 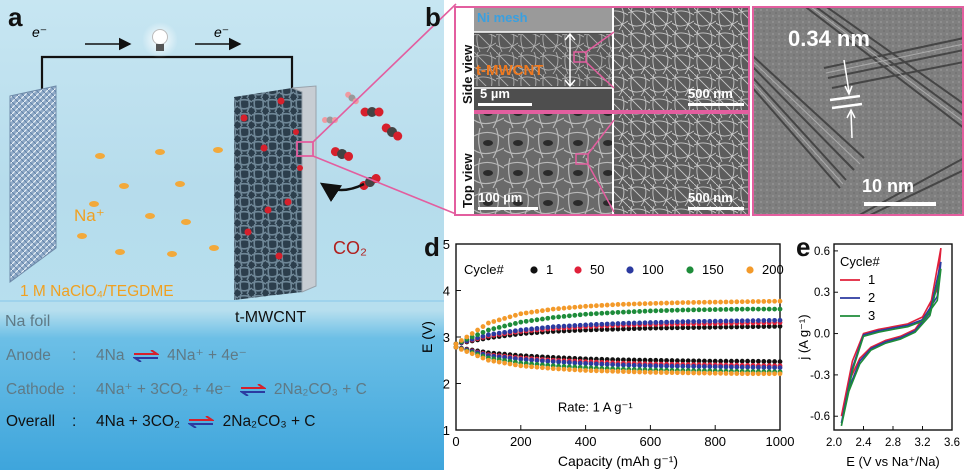 I want to click on top-view-label: Top view, so click(x=467, y=180).